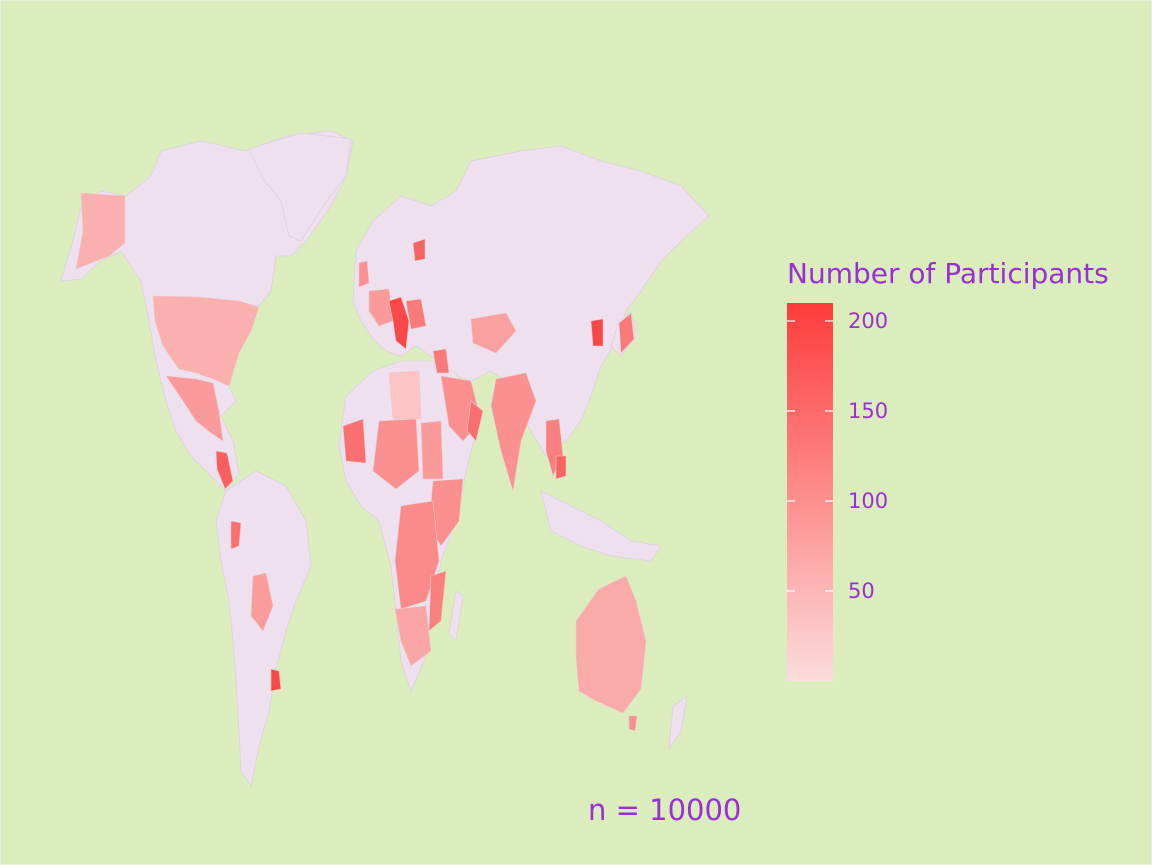  What do you see at coordinates (678, 722) in the screenshot?
I see `land-new-zealand` at bounding box center [678, 722].